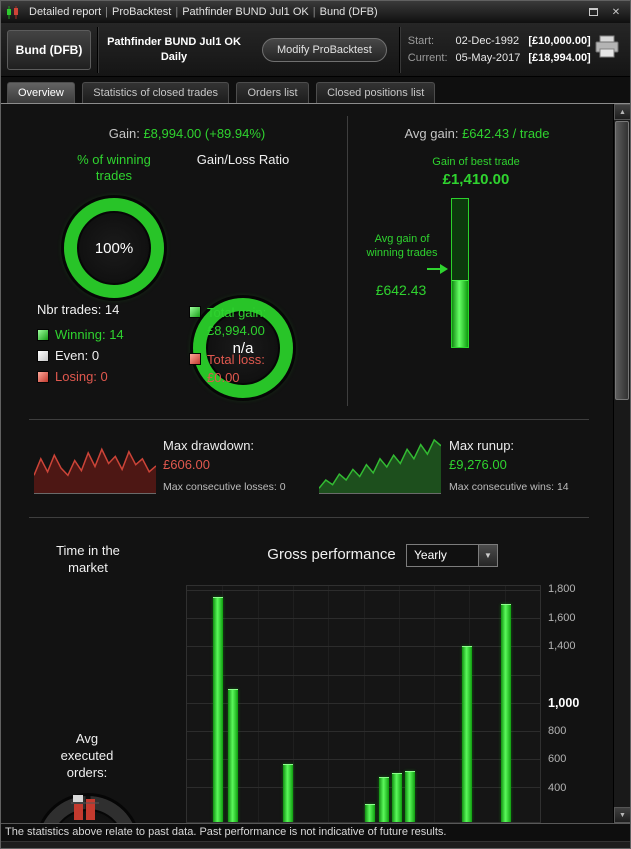 This screenshot has width=631, height=849. I want to click on title-segment: Pathfinder BUND Jul1 OK, so click(245, 12).